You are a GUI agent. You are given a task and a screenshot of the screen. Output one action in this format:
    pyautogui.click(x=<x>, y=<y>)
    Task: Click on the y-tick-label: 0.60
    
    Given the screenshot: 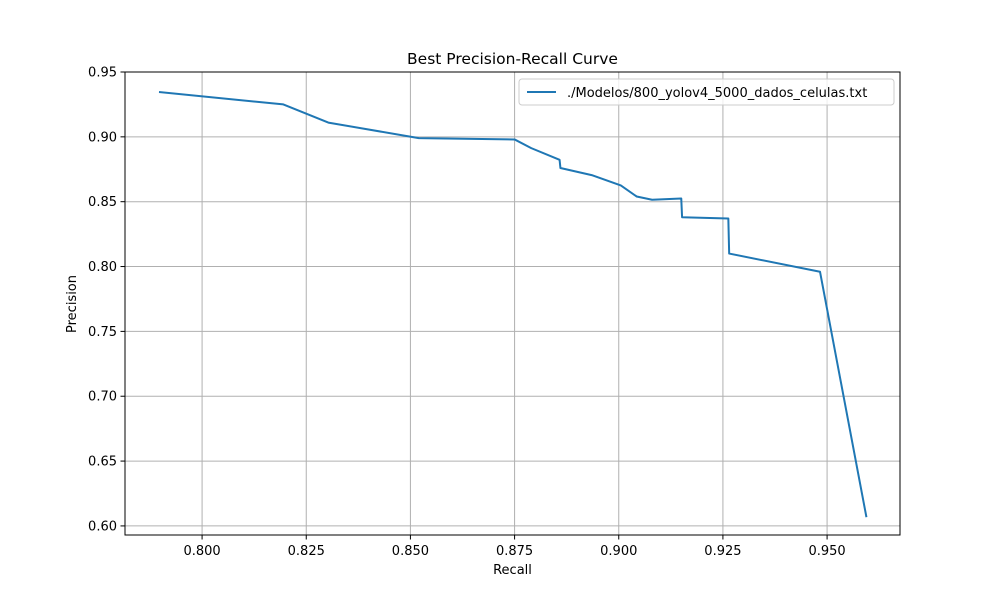 What is the action you would take?
    pyautogui.click(x=102, y=526)
    